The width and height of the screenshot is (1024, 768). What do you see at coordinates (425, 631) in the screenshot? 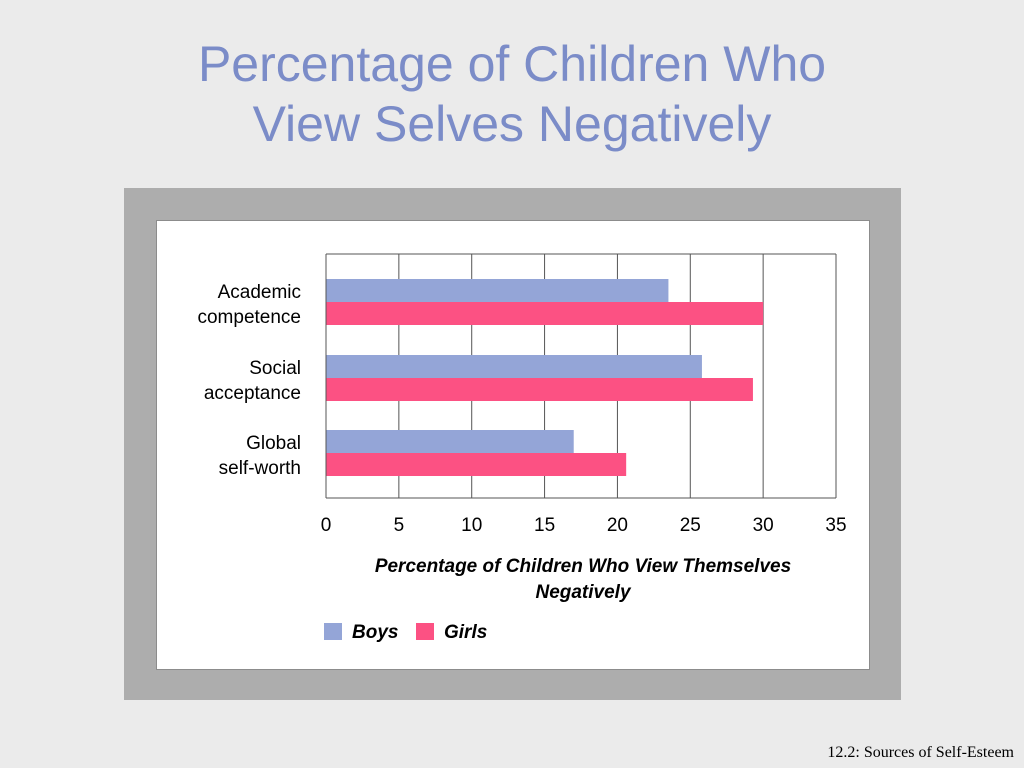
I see `legend-swatch-girls` at bounding box center [425, 631].